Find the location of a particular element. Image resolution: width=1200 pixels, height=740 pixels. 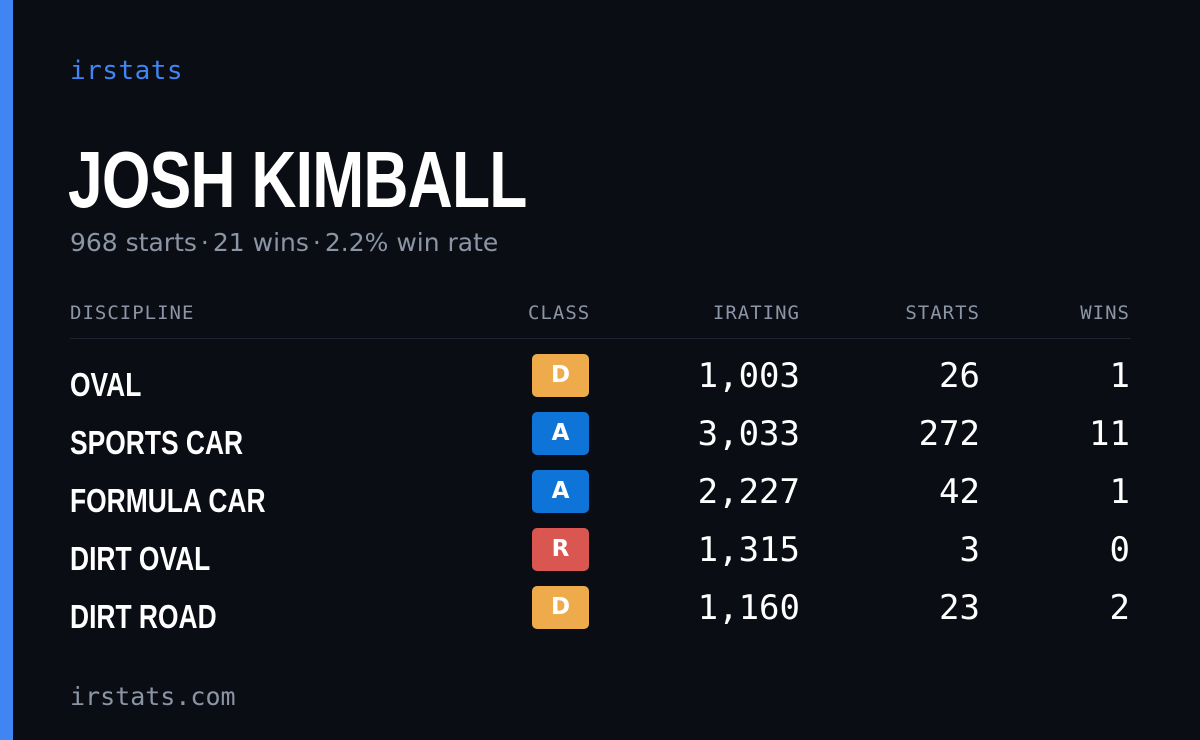

irating-value: 1,160 is located at coordinates (748, 608).